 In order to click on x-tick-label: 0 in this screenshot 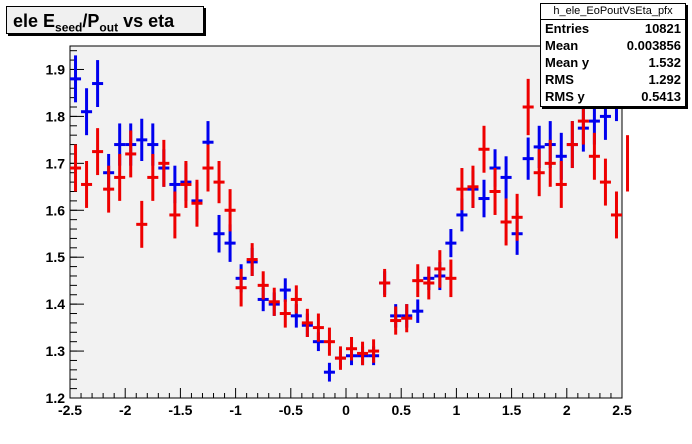, I will do `click(346, 410)`.